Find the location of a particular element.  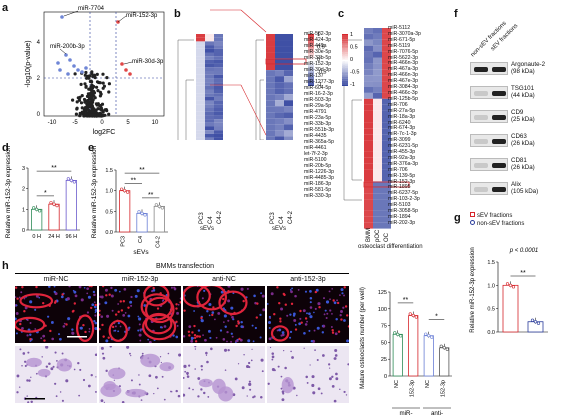

heatmap-gene-label: miR-455-3p is located at coordinates (402, 152).